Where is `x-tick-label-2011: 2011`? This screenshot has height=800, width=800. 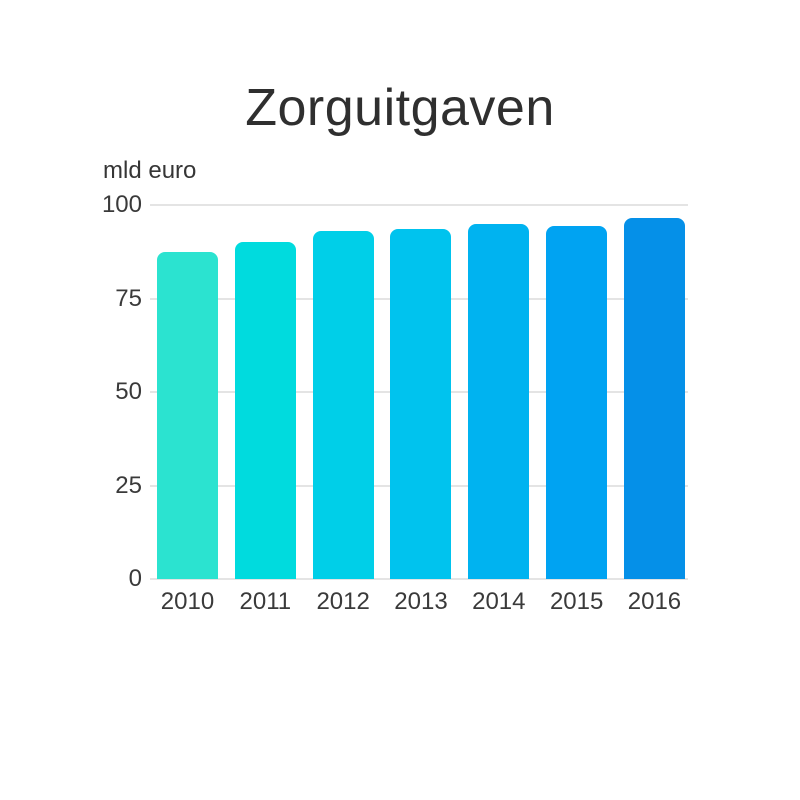 x-tick-label-2011: 2011 is located at coordinates (265, 601).